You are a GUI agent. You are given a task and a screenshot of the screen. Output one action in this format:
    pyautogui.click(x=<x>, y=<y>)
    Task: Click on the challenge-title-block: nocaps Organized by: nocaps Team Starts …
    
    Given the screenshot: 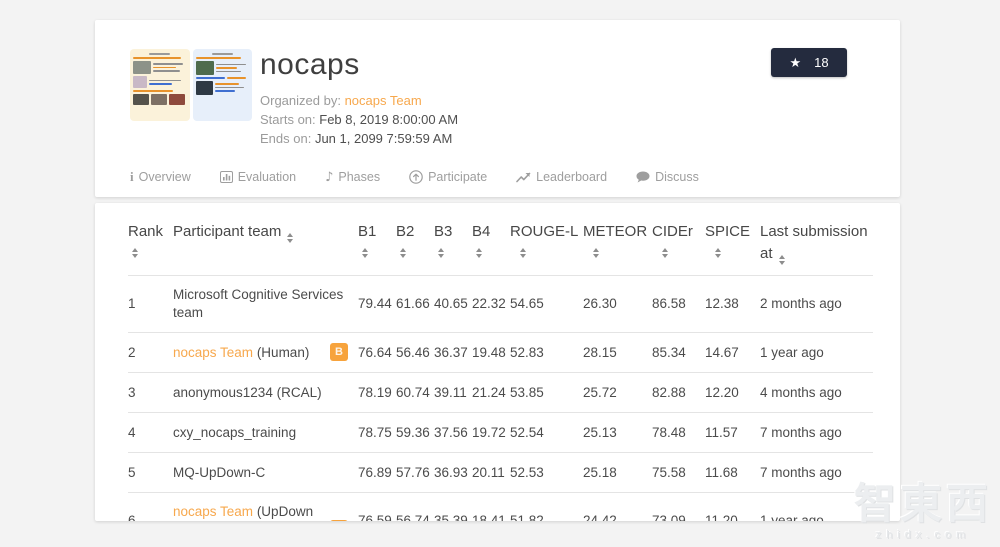 What is the action you would take?
    pyautogui.click(x=515, y=98)
    